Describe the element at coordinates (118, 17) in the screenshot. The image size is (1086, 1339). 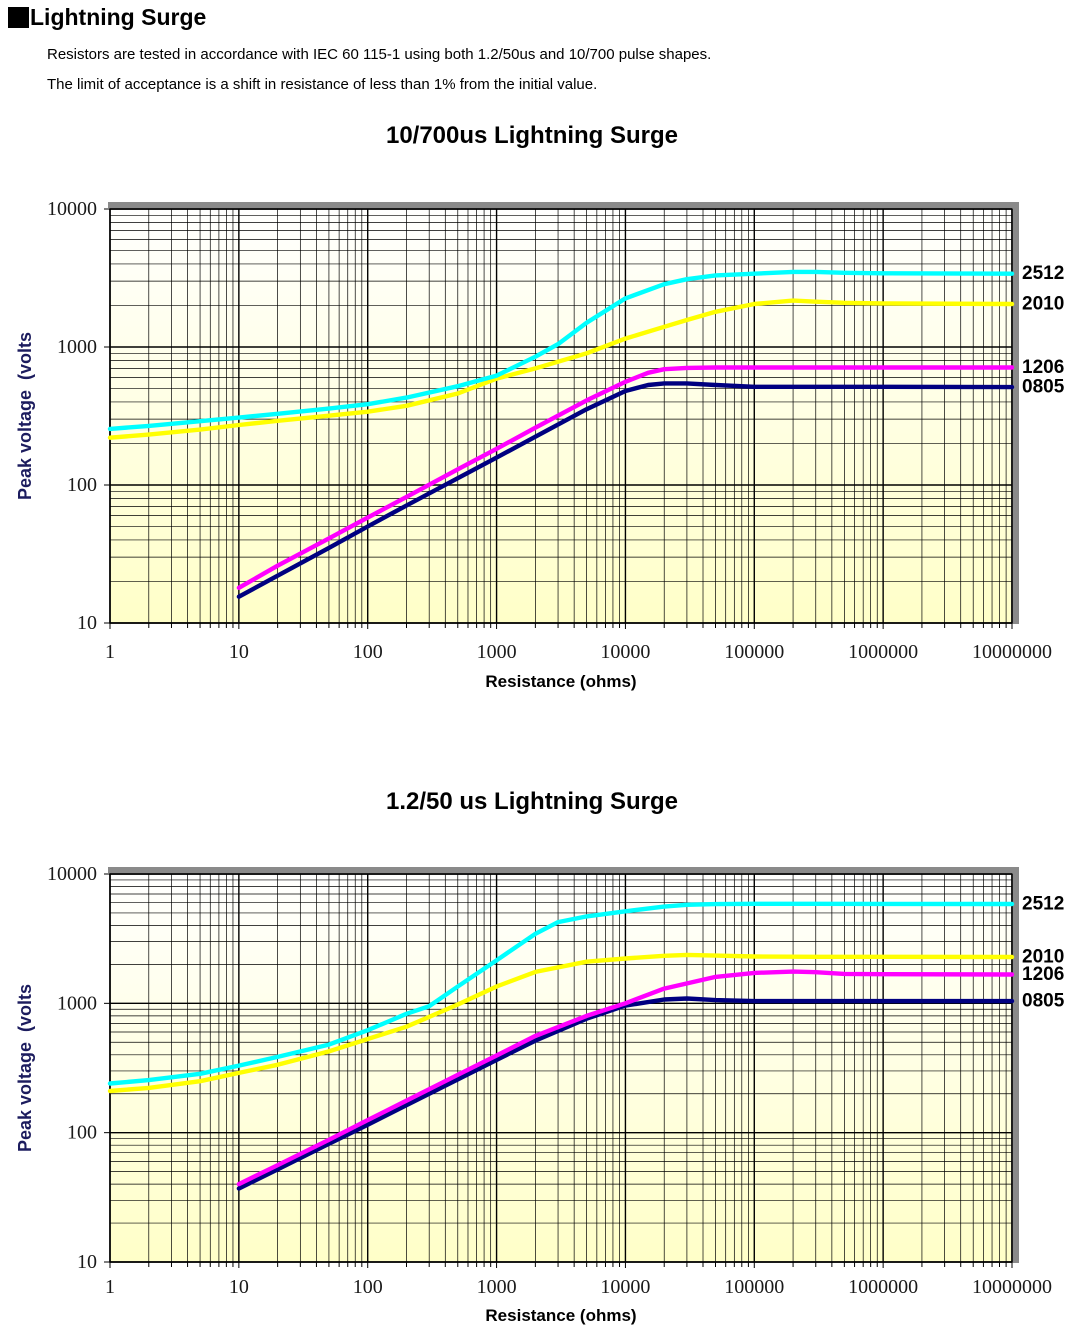
I see `page-title: Lightning Surge` at that location.